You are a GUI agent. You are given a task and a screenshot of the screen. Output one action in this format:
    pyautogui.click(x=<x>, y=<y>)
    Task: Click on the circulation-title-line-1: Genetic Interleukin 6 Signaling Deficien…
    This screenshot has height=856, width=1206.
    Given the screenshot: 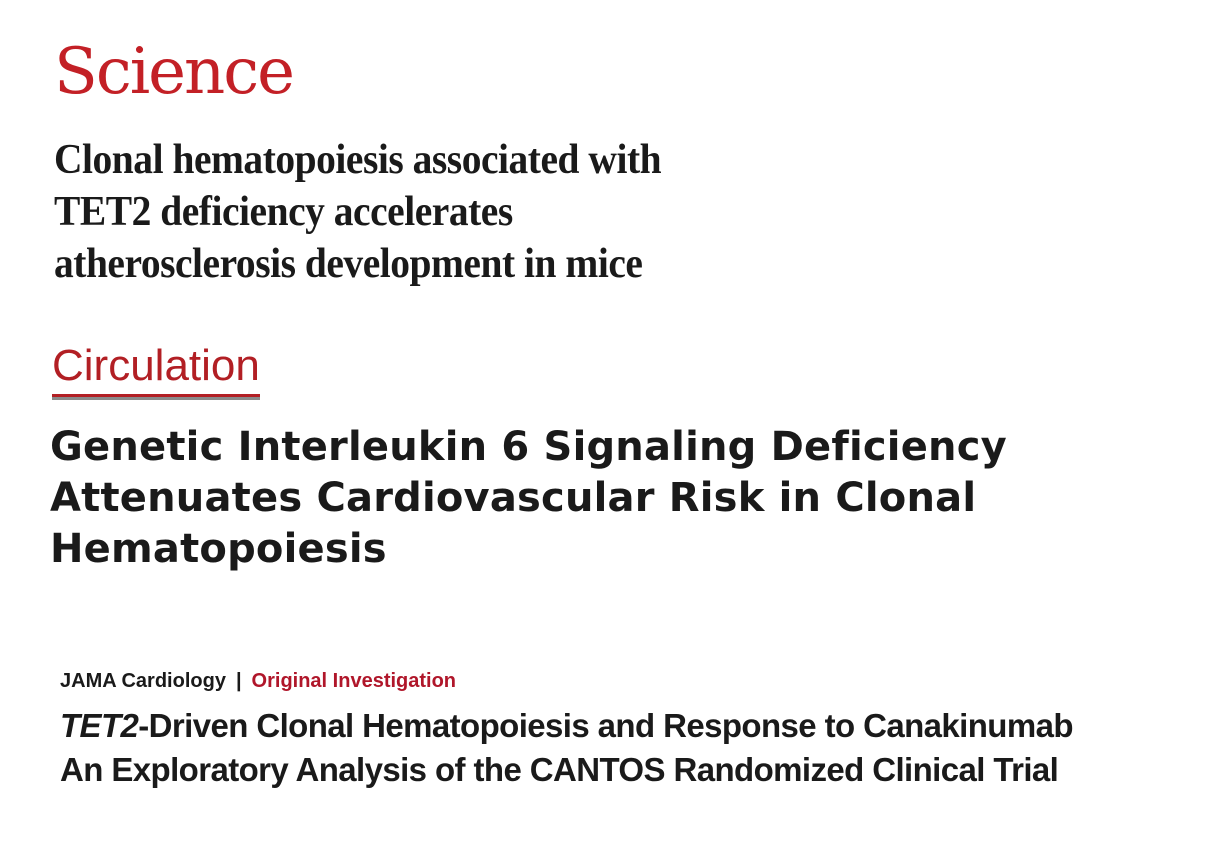 What is the action you would take?
    pyautogui.click(x=610, y=447)
    